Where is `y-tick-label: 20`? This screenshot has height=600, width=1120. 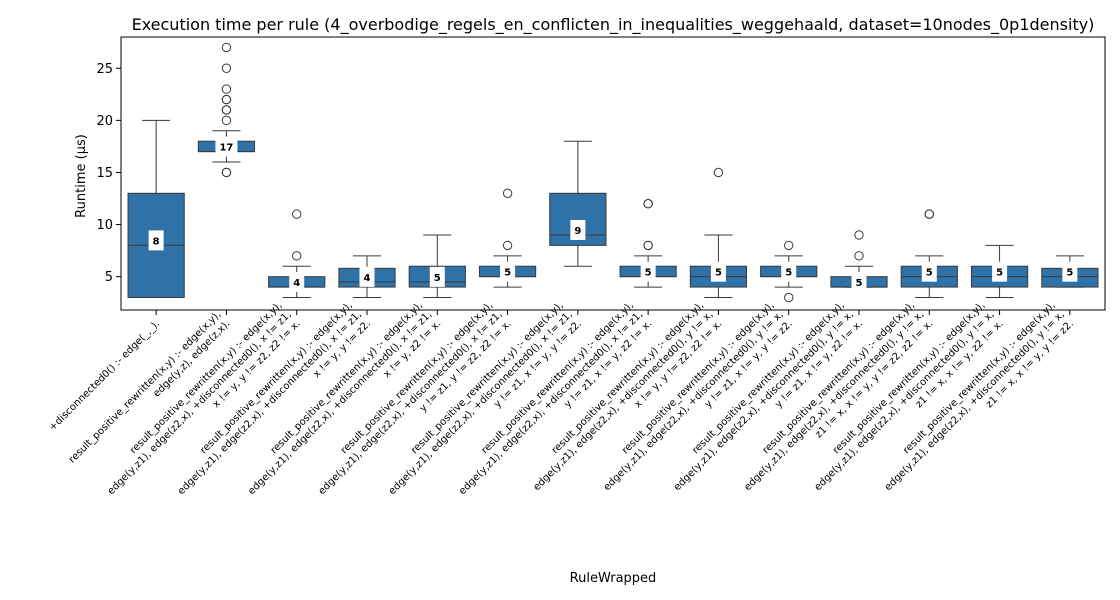
y-tick-label: 20 is located at coordinates (104, 121).